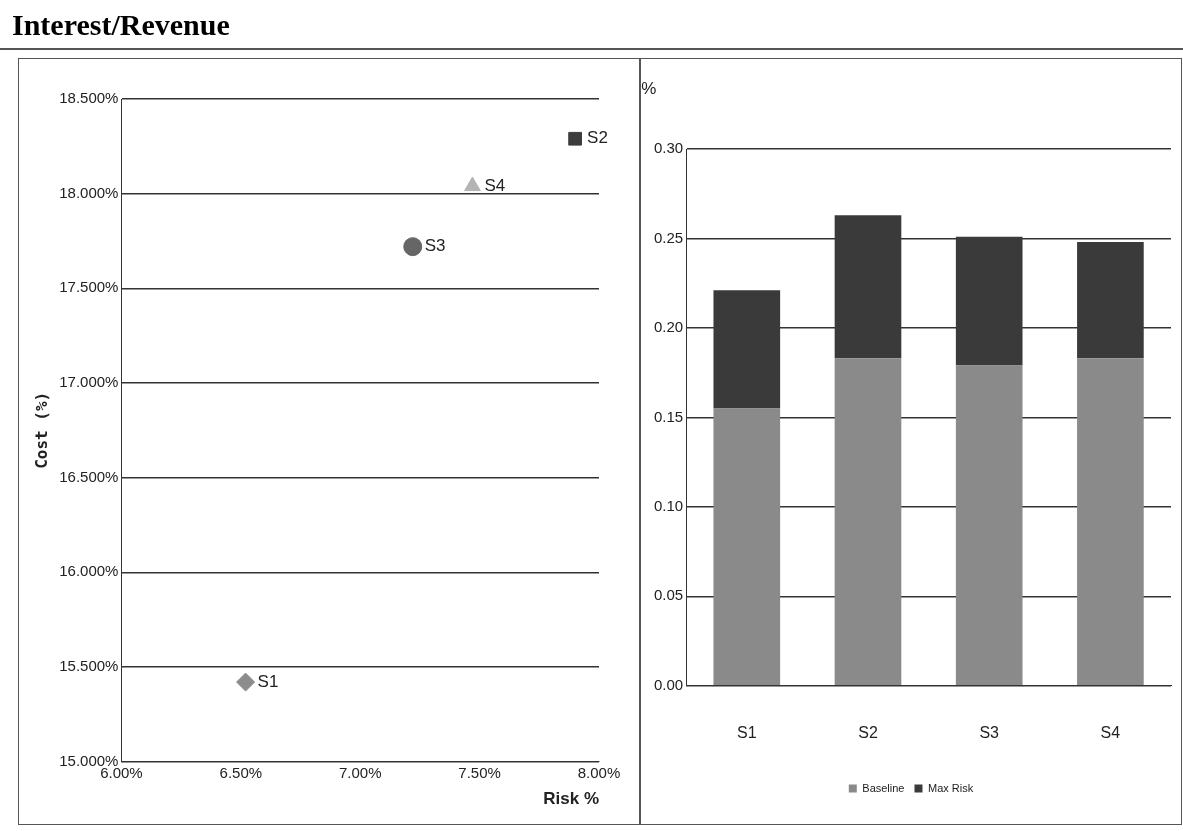 The image size is (1183, 831). Describe the element at coordinates (89, 571) in the screenshot. I see `y-tick-label: 16.000%` at that location.